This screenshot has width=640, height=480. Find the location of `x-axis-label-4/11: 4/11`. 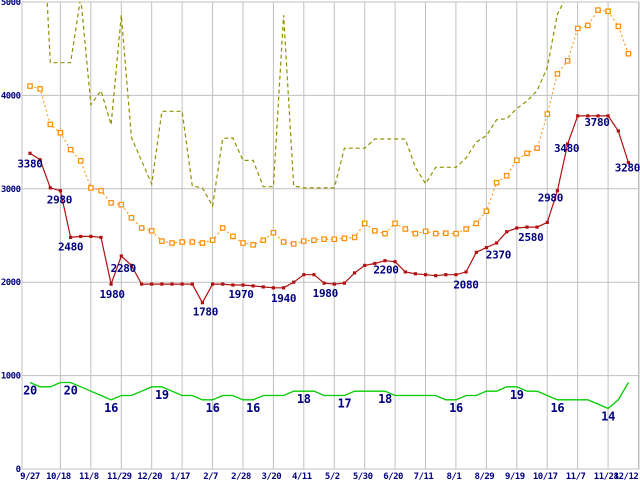

x-axis-label-4/11: 4/11 is located at coordinates (302, 476).